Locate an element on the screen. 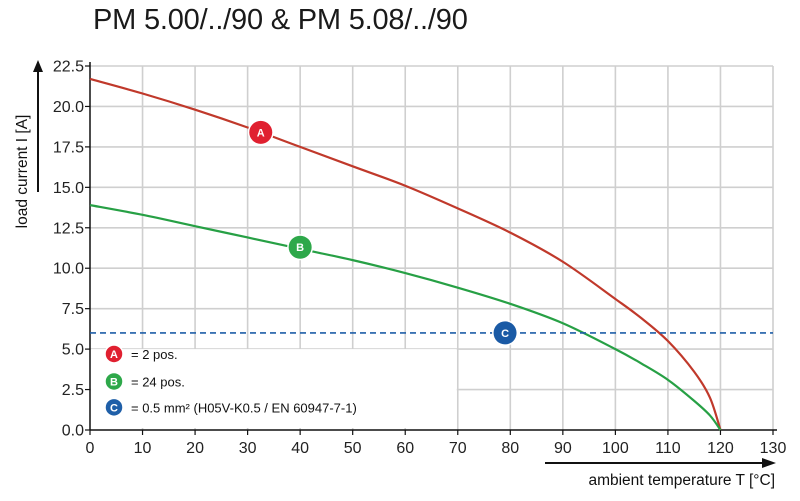 This screenshot has width=800, height=501. x-tick-label: 60 is located at coordinates (405, 448).